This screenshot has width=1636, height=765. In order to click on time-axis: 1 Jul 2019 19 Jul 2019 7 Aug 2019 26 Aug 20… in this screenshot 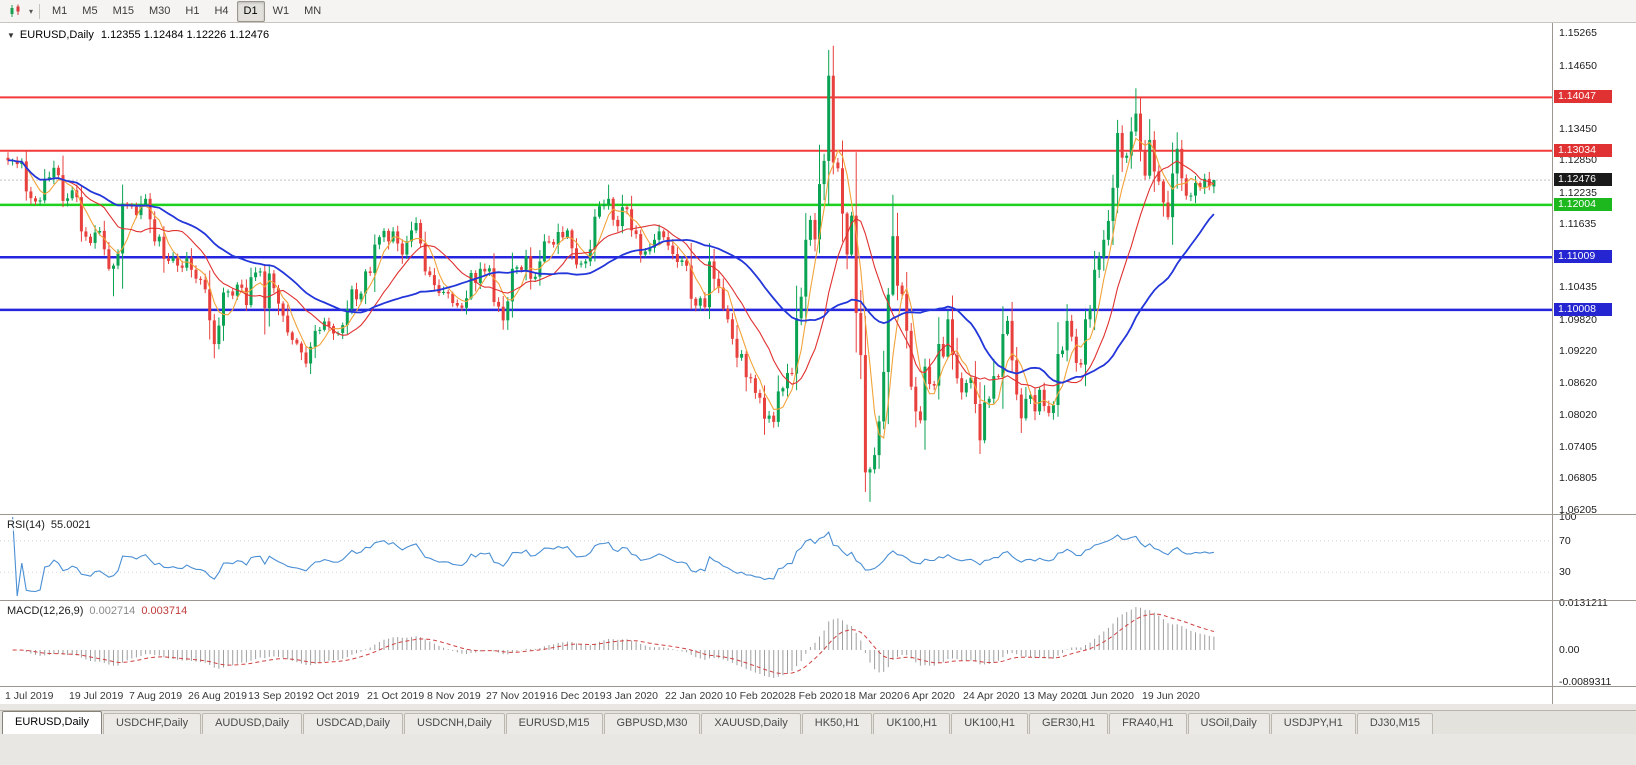, I will do `click(776, 695)`.